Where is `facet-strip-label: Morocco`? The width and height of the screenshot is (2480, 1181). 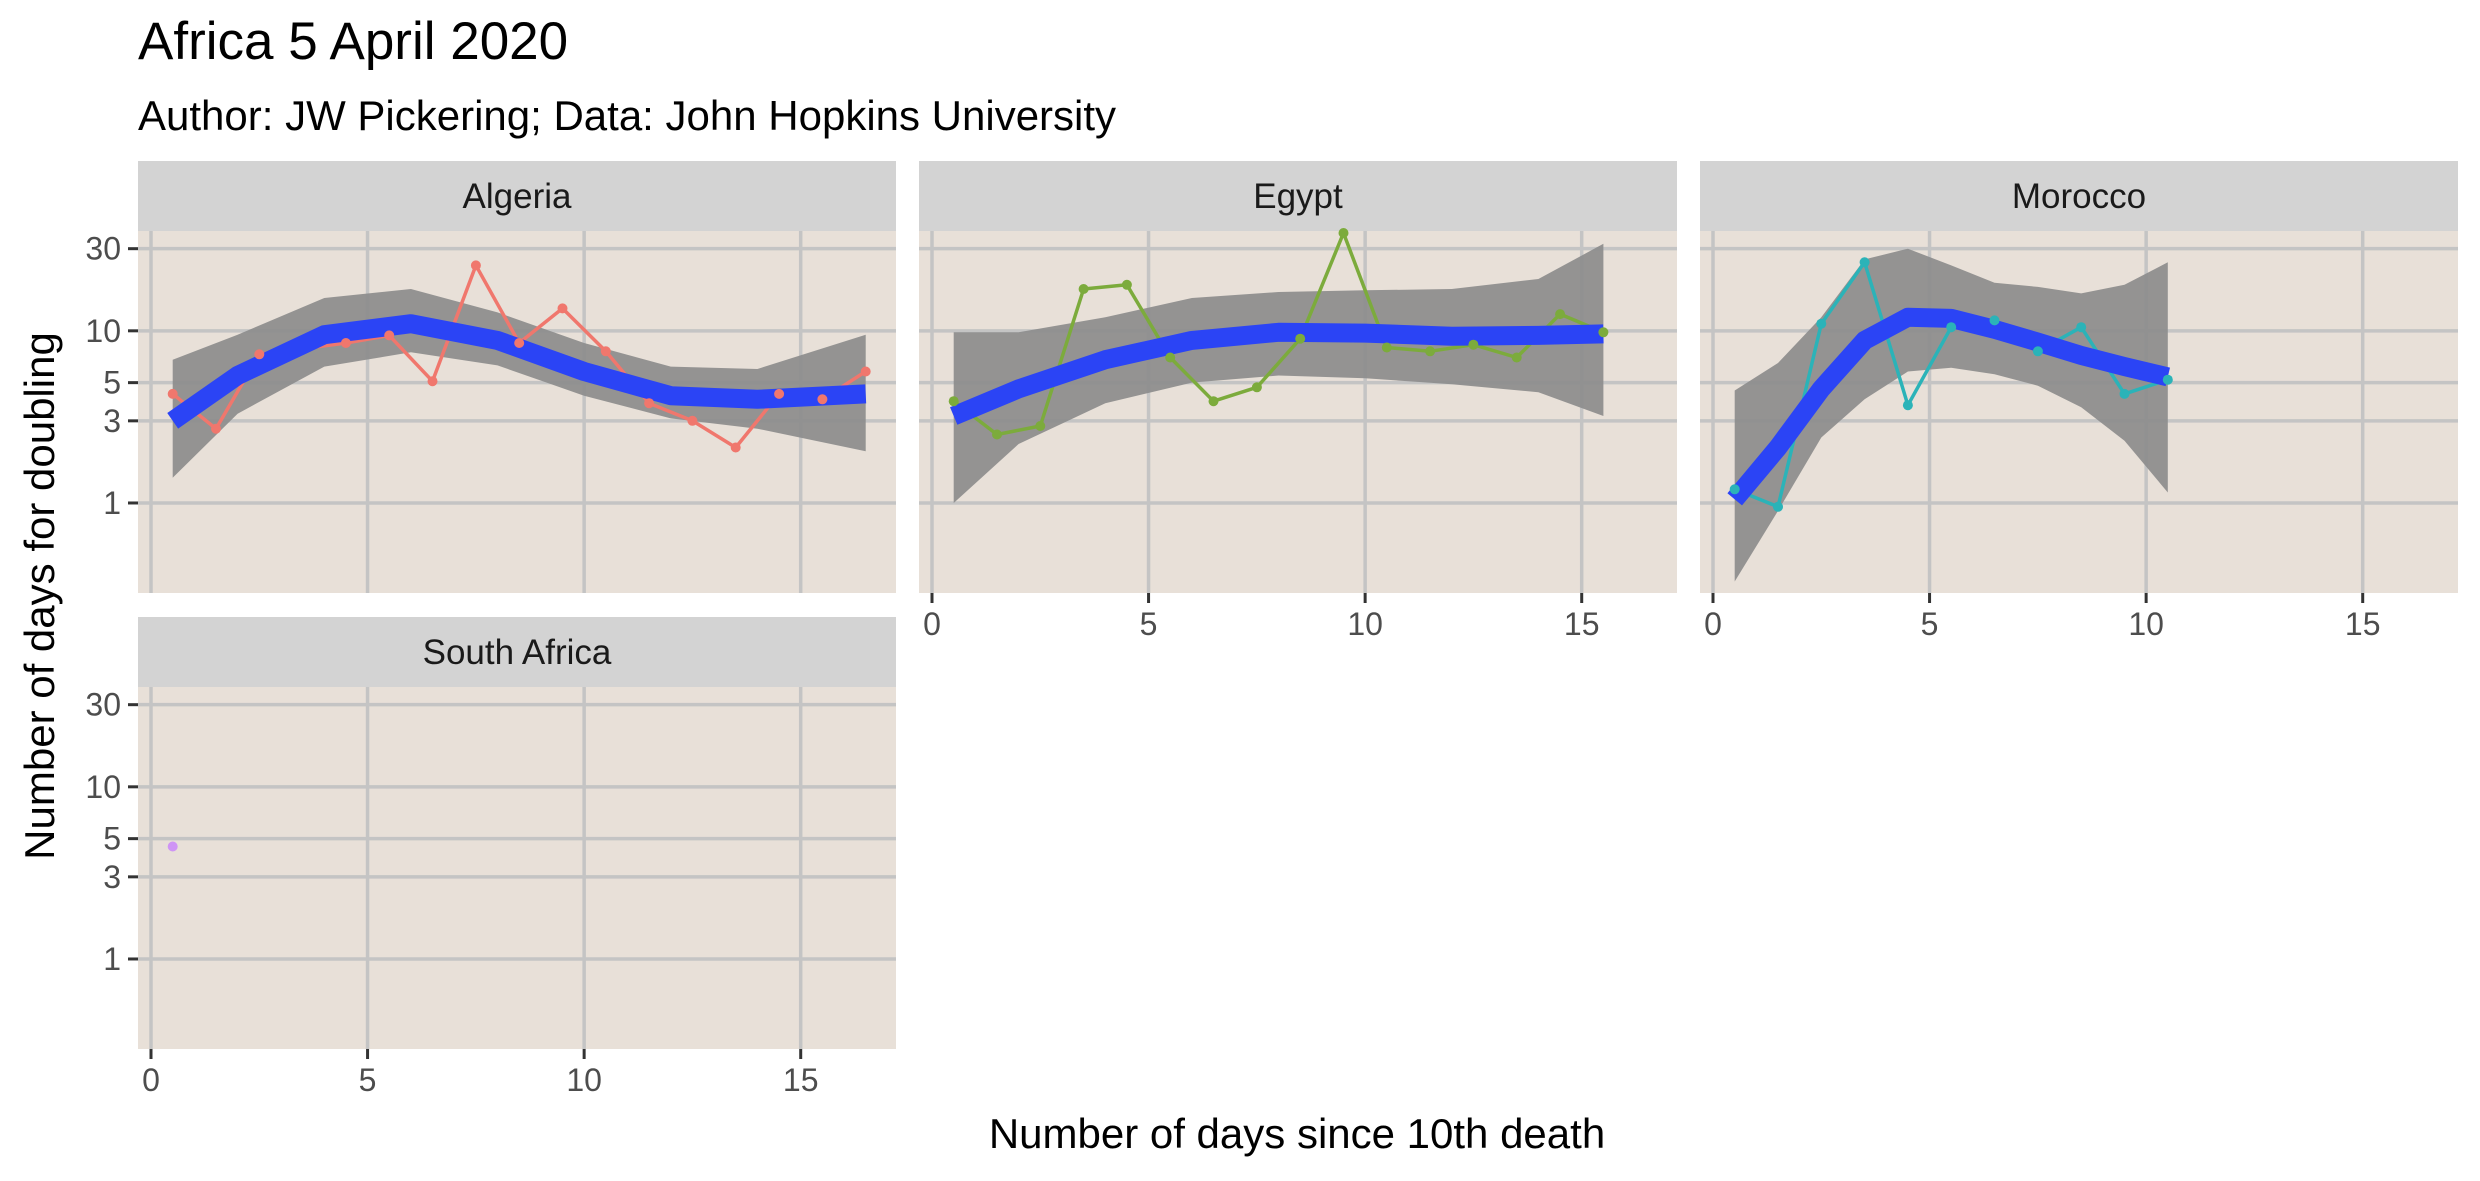 facet-strip-label: Morocco is located at coordinates (2079, 196).